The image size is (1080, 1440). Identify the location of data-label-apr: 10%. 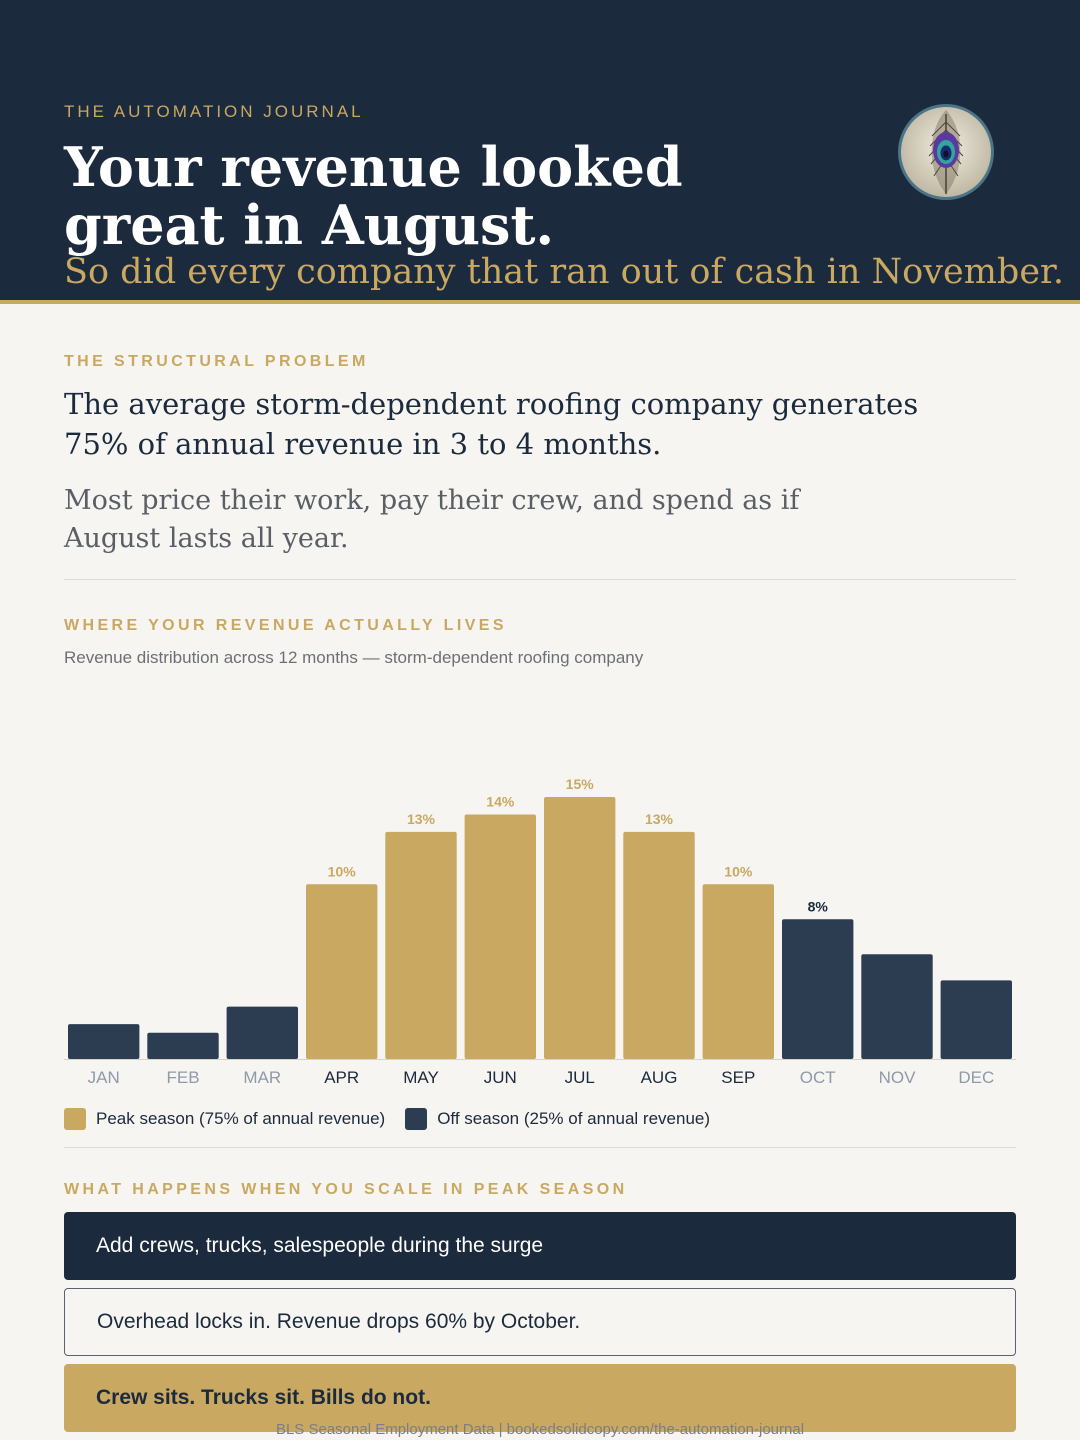
(342, 871).